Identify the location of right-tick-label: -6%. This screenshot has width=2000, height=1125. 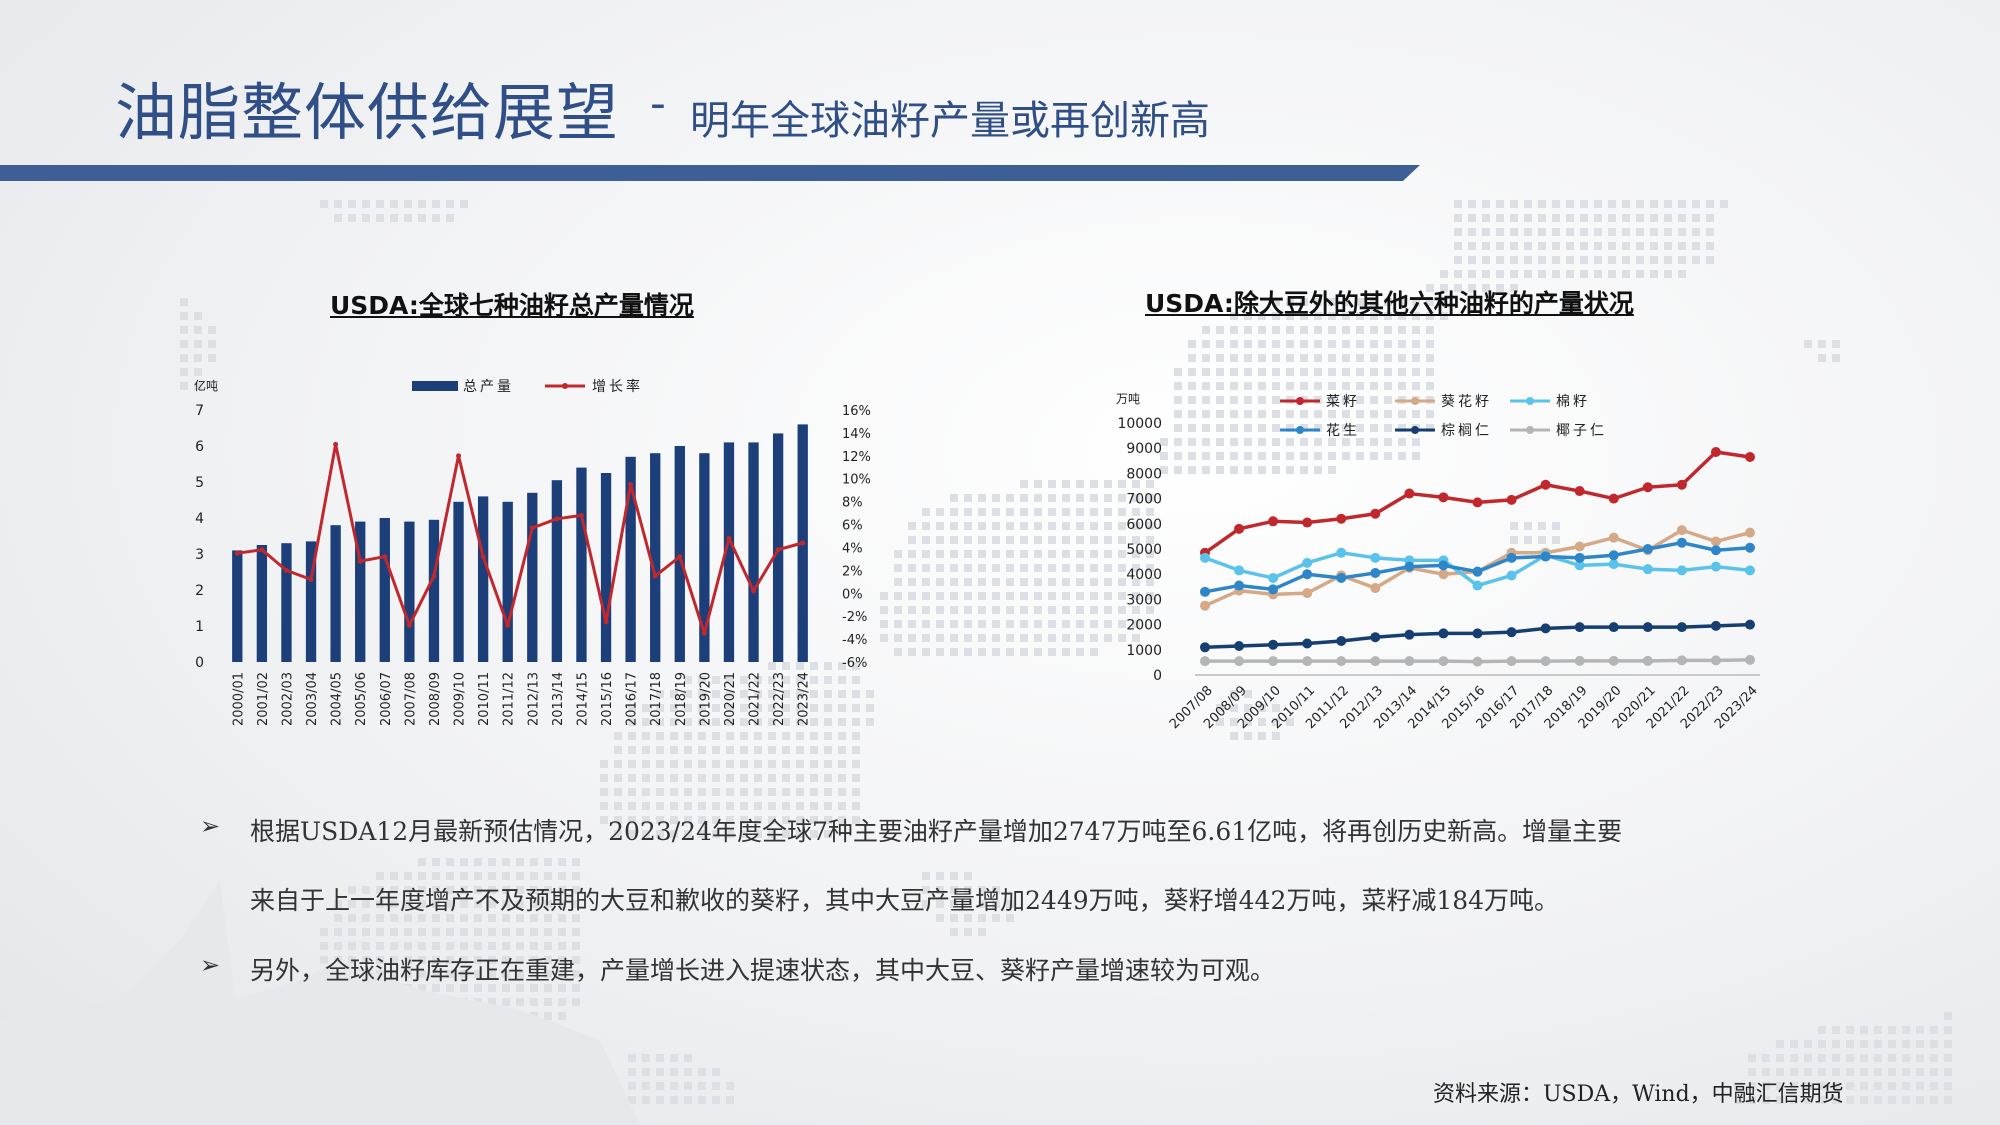
(854, 663).